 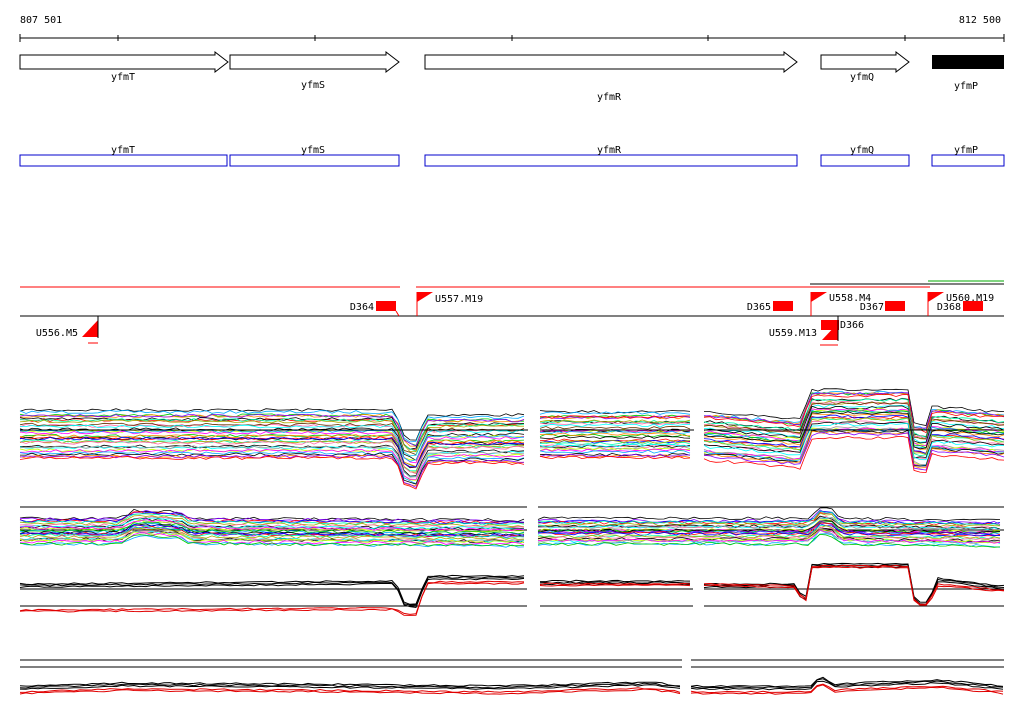 What do you see at coordinates (936, 297) in the screenshot?
I see `feature-flag-u560-m19` at bounding box center [936, 297].